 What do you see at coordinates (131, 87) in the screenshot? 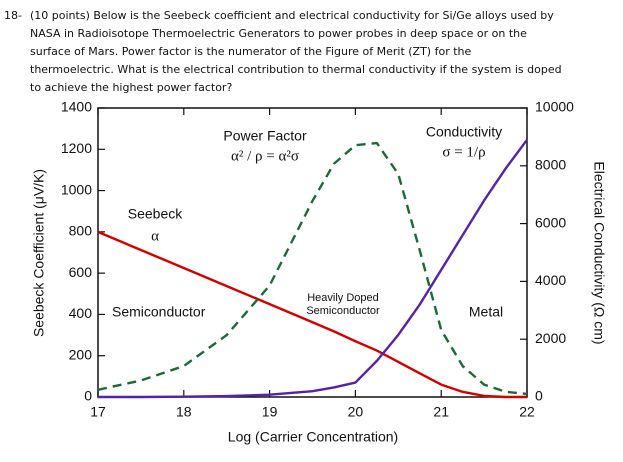
I see `question-line: to achieve the highest power factor?` at bounding box center [131, 87].